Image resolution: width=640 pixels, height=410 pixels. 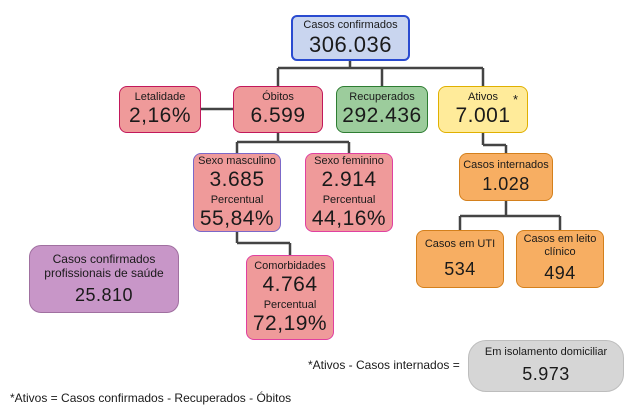 What do you see at coordinates (384, 365) in the screenshot?
I see `ativos-minus-internados-text: *Ativos - Casos internados =` at bounding box center [384, 365].